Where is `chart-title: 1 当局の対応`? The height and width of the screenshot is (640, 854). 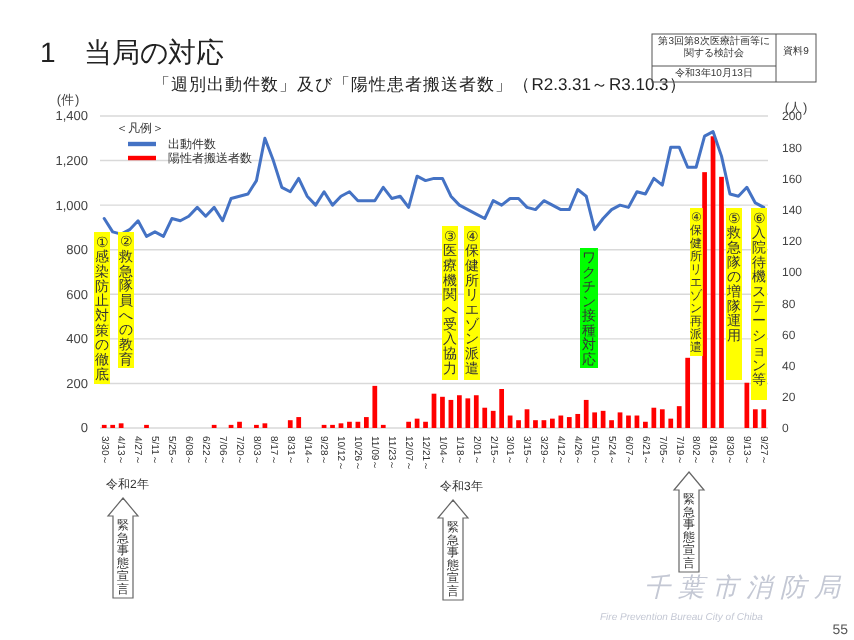
chart-title: 1 当局の対応 is located at coordinates (132, 52).